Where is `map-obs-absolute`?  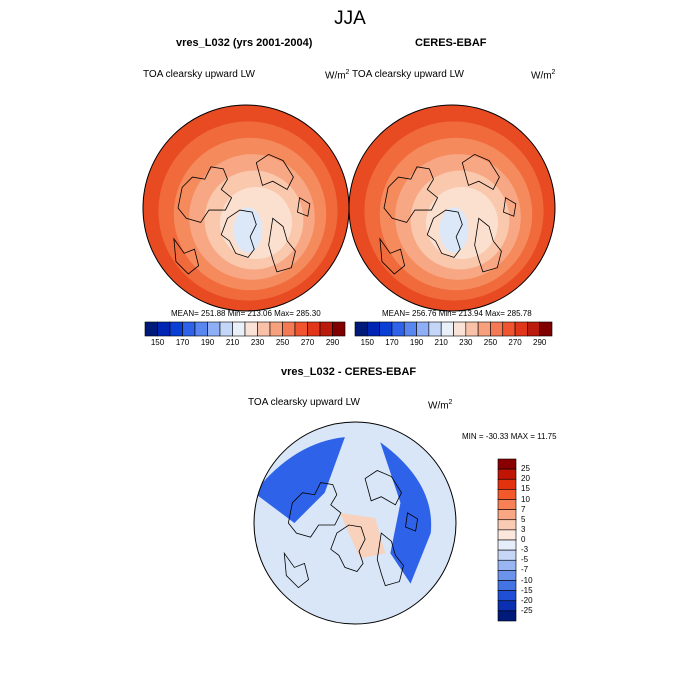
map-obs-absolute is located at coordinates (452, 208).